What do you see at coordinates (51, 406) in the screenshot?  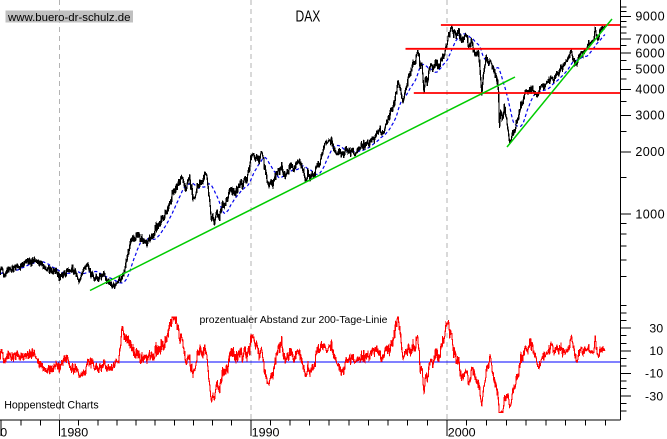 I see `svg-text: Hoppenstedt Charts` at bounding box center [51, 406].